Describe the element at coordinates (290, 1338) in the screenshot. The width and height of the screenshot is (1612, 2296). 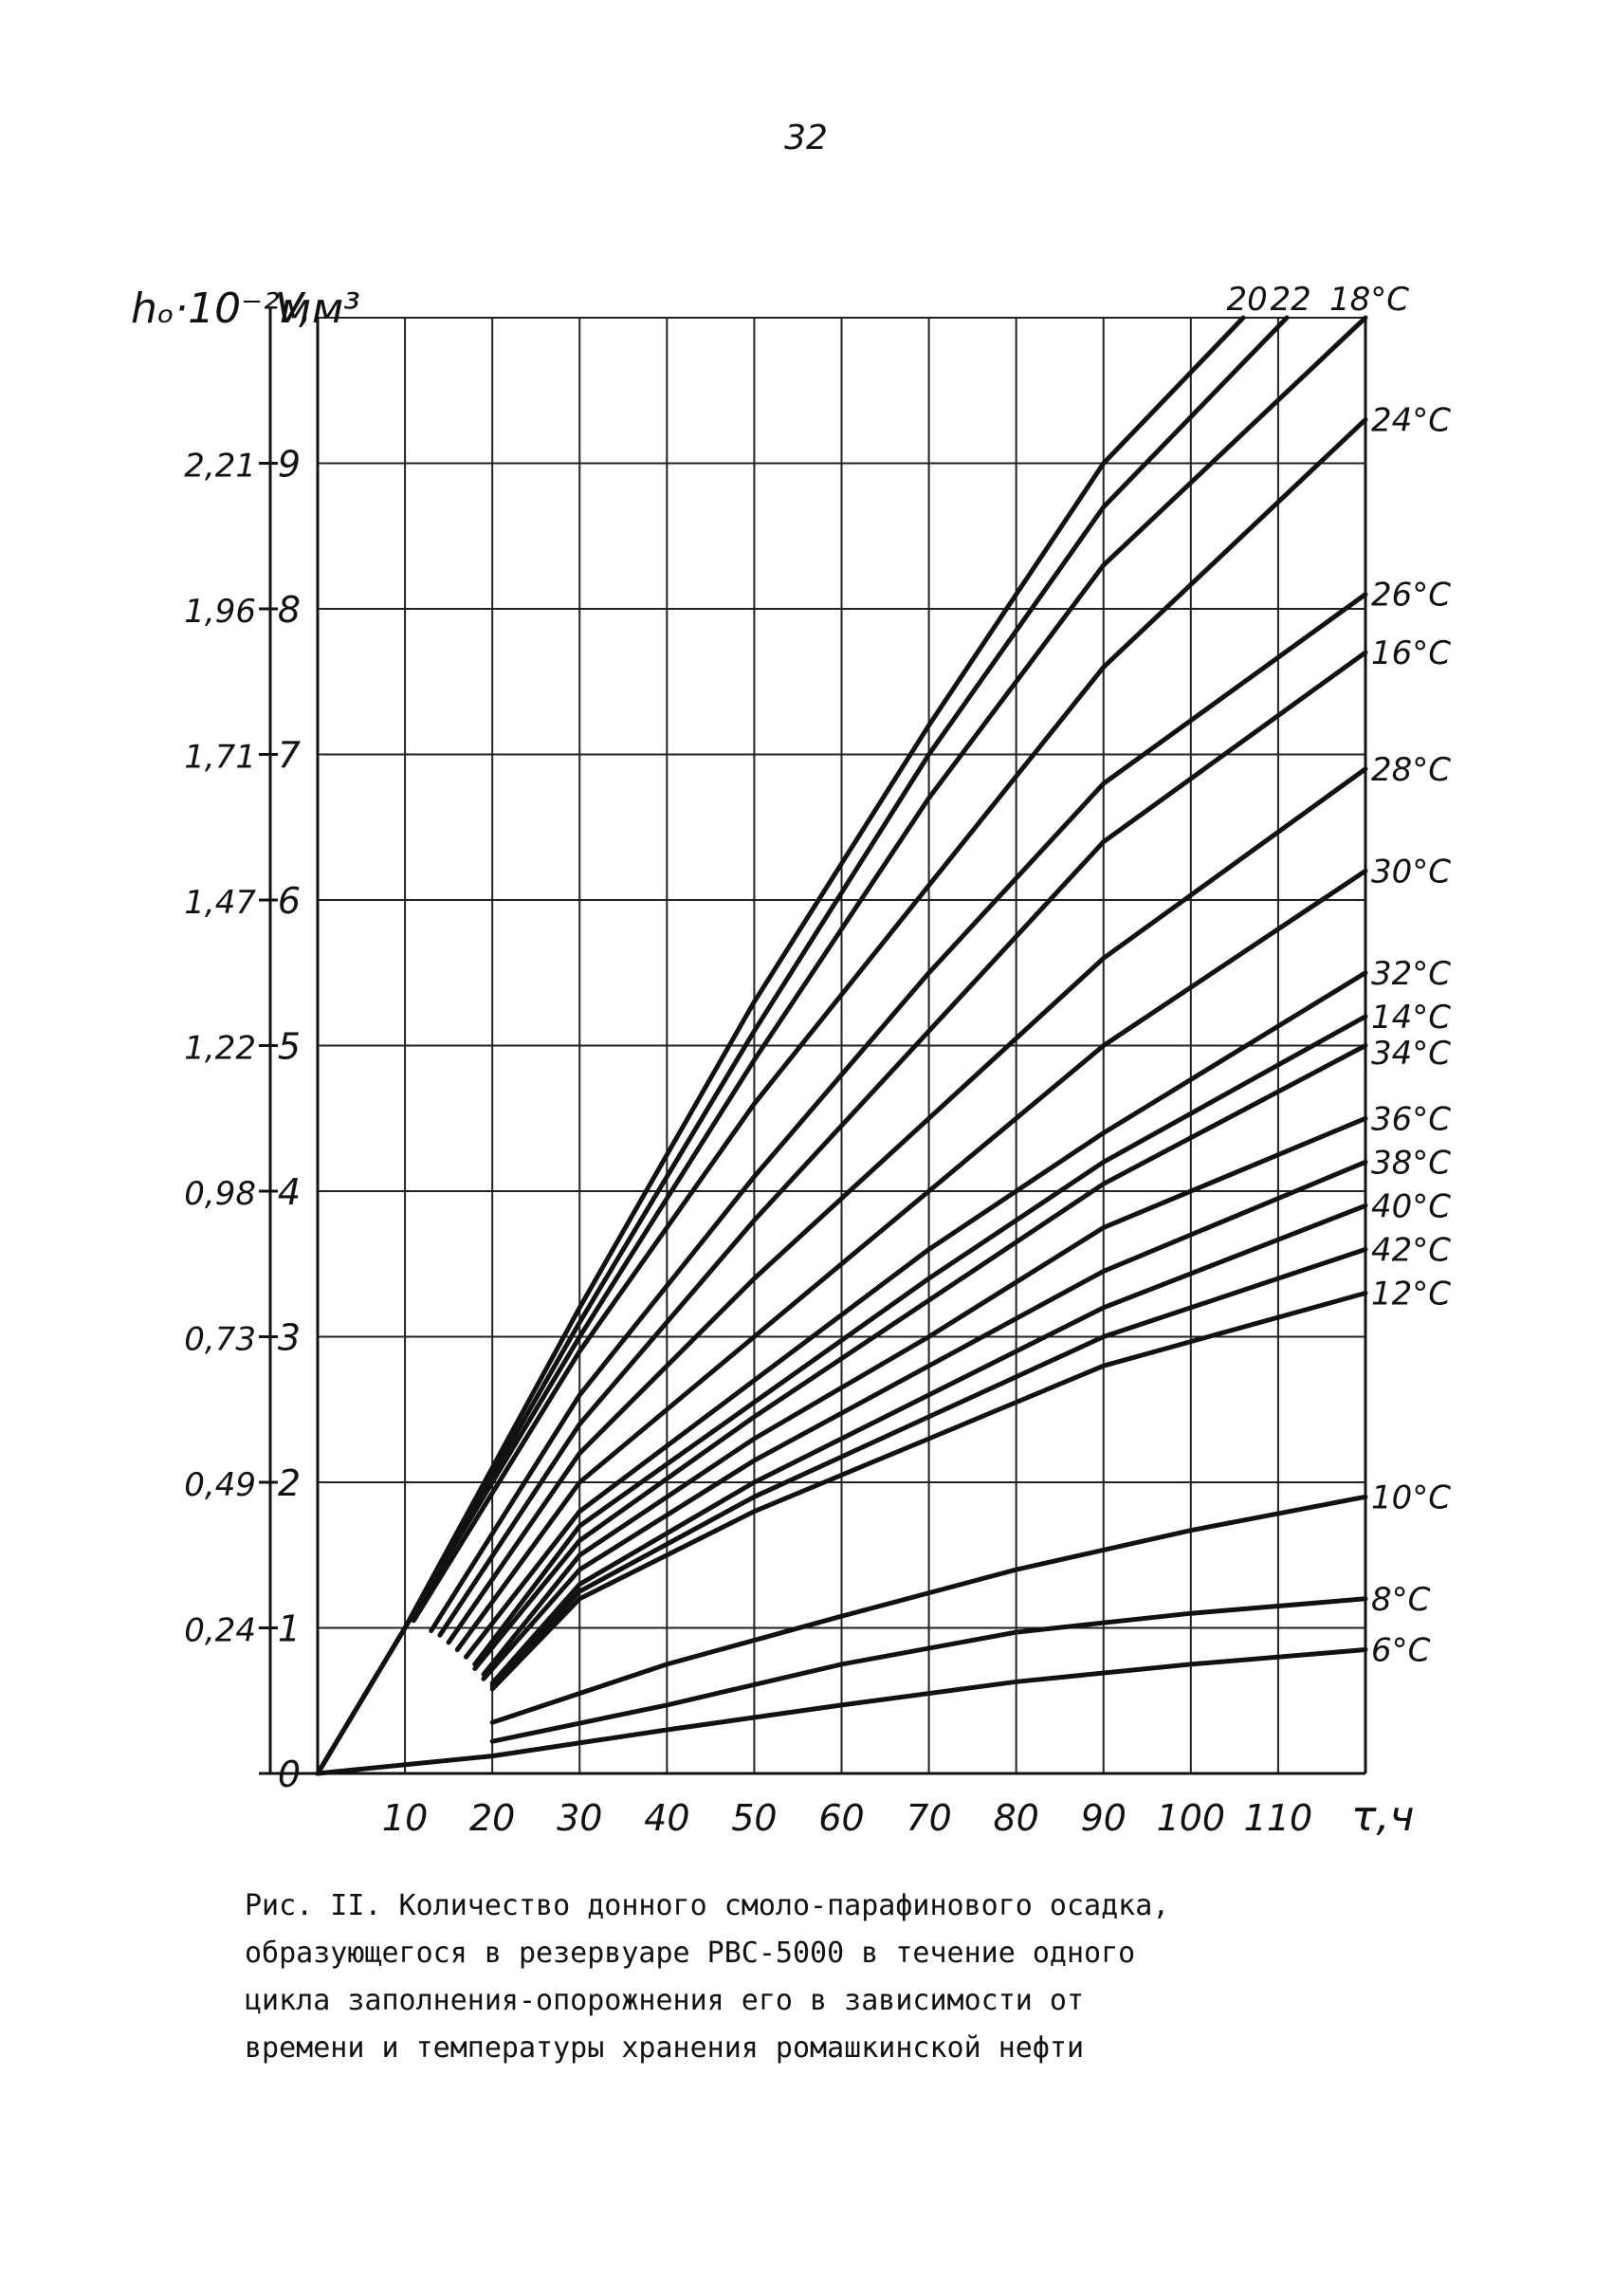
I see `y-tick-label: 3` at that location.